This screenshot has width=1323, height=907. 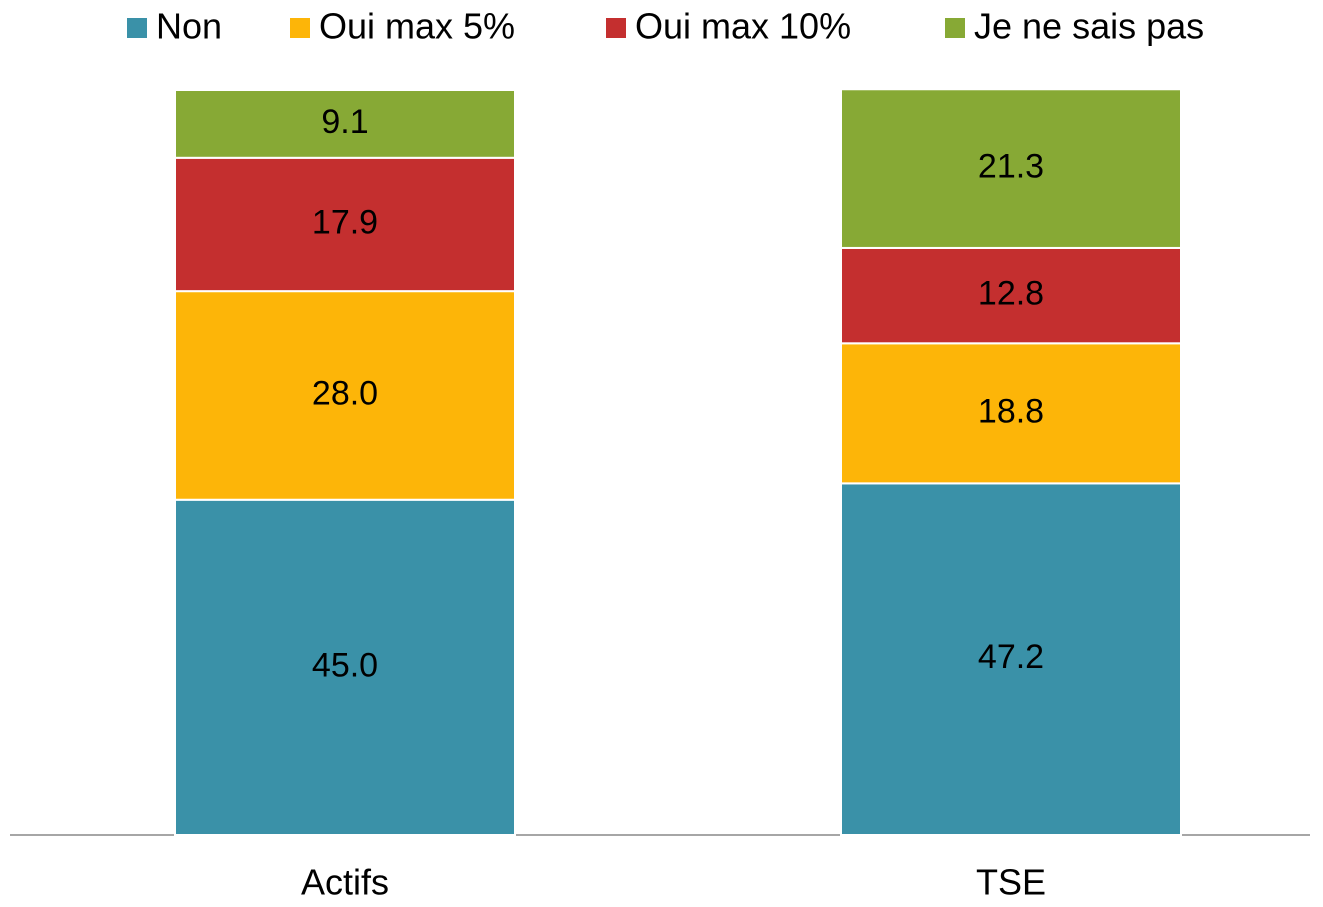 What do you see at coordinates (1089, 26) in the screenshot?
I see `legend-label: Je ne sais pas` at bounding box center [1089, 26].